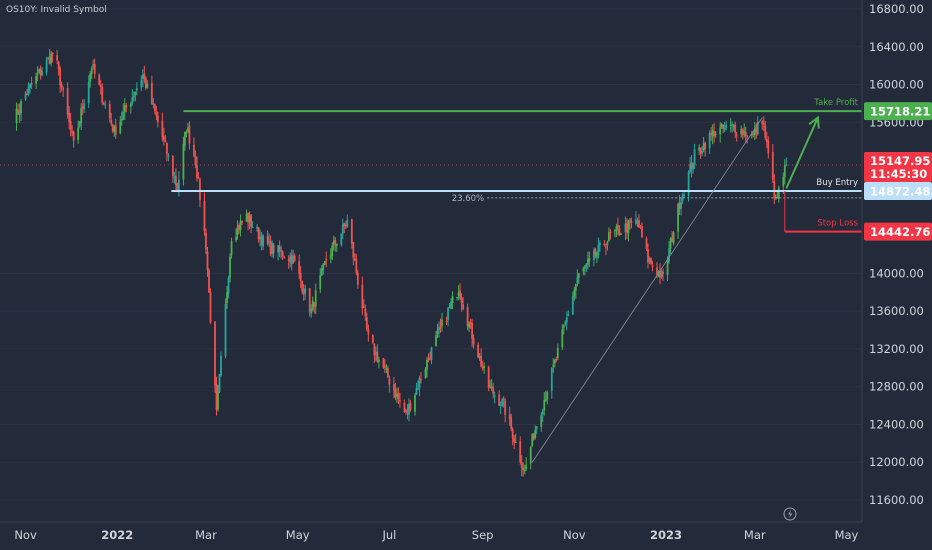  I want to click on x-tick-label: 2023, so click(666, 535).